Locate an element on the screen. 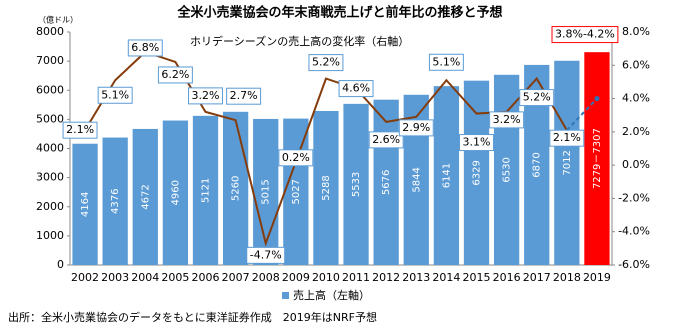 The width and height of the screenshot is (680, 334). y2-tick-label: 2.0% is located at coordinates (636, 131).